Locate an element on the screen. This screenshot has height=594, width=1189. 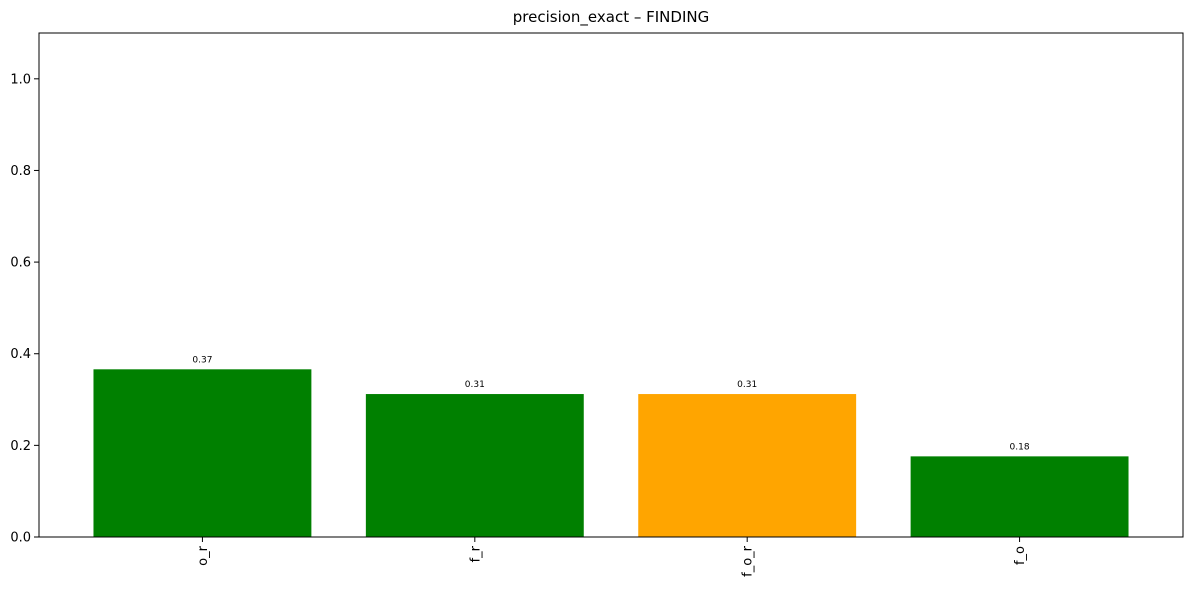
bar-f_r is located at coordinates (474, 465).